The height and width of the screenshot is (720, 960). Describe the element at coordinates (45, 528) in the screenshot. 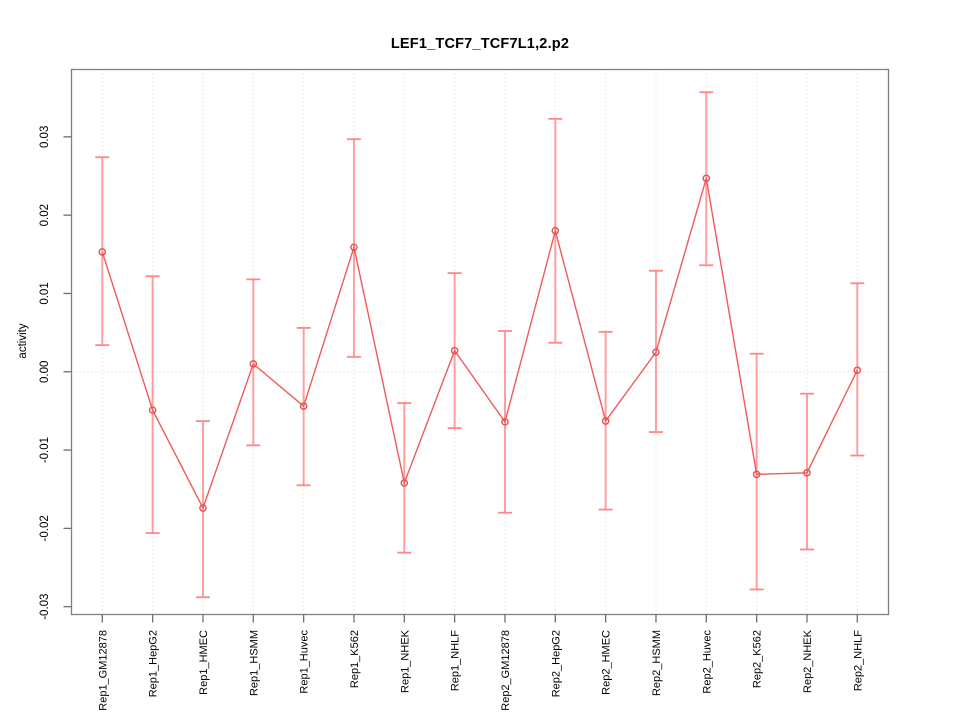

I see `y-tick-label: -0.02` at that location.